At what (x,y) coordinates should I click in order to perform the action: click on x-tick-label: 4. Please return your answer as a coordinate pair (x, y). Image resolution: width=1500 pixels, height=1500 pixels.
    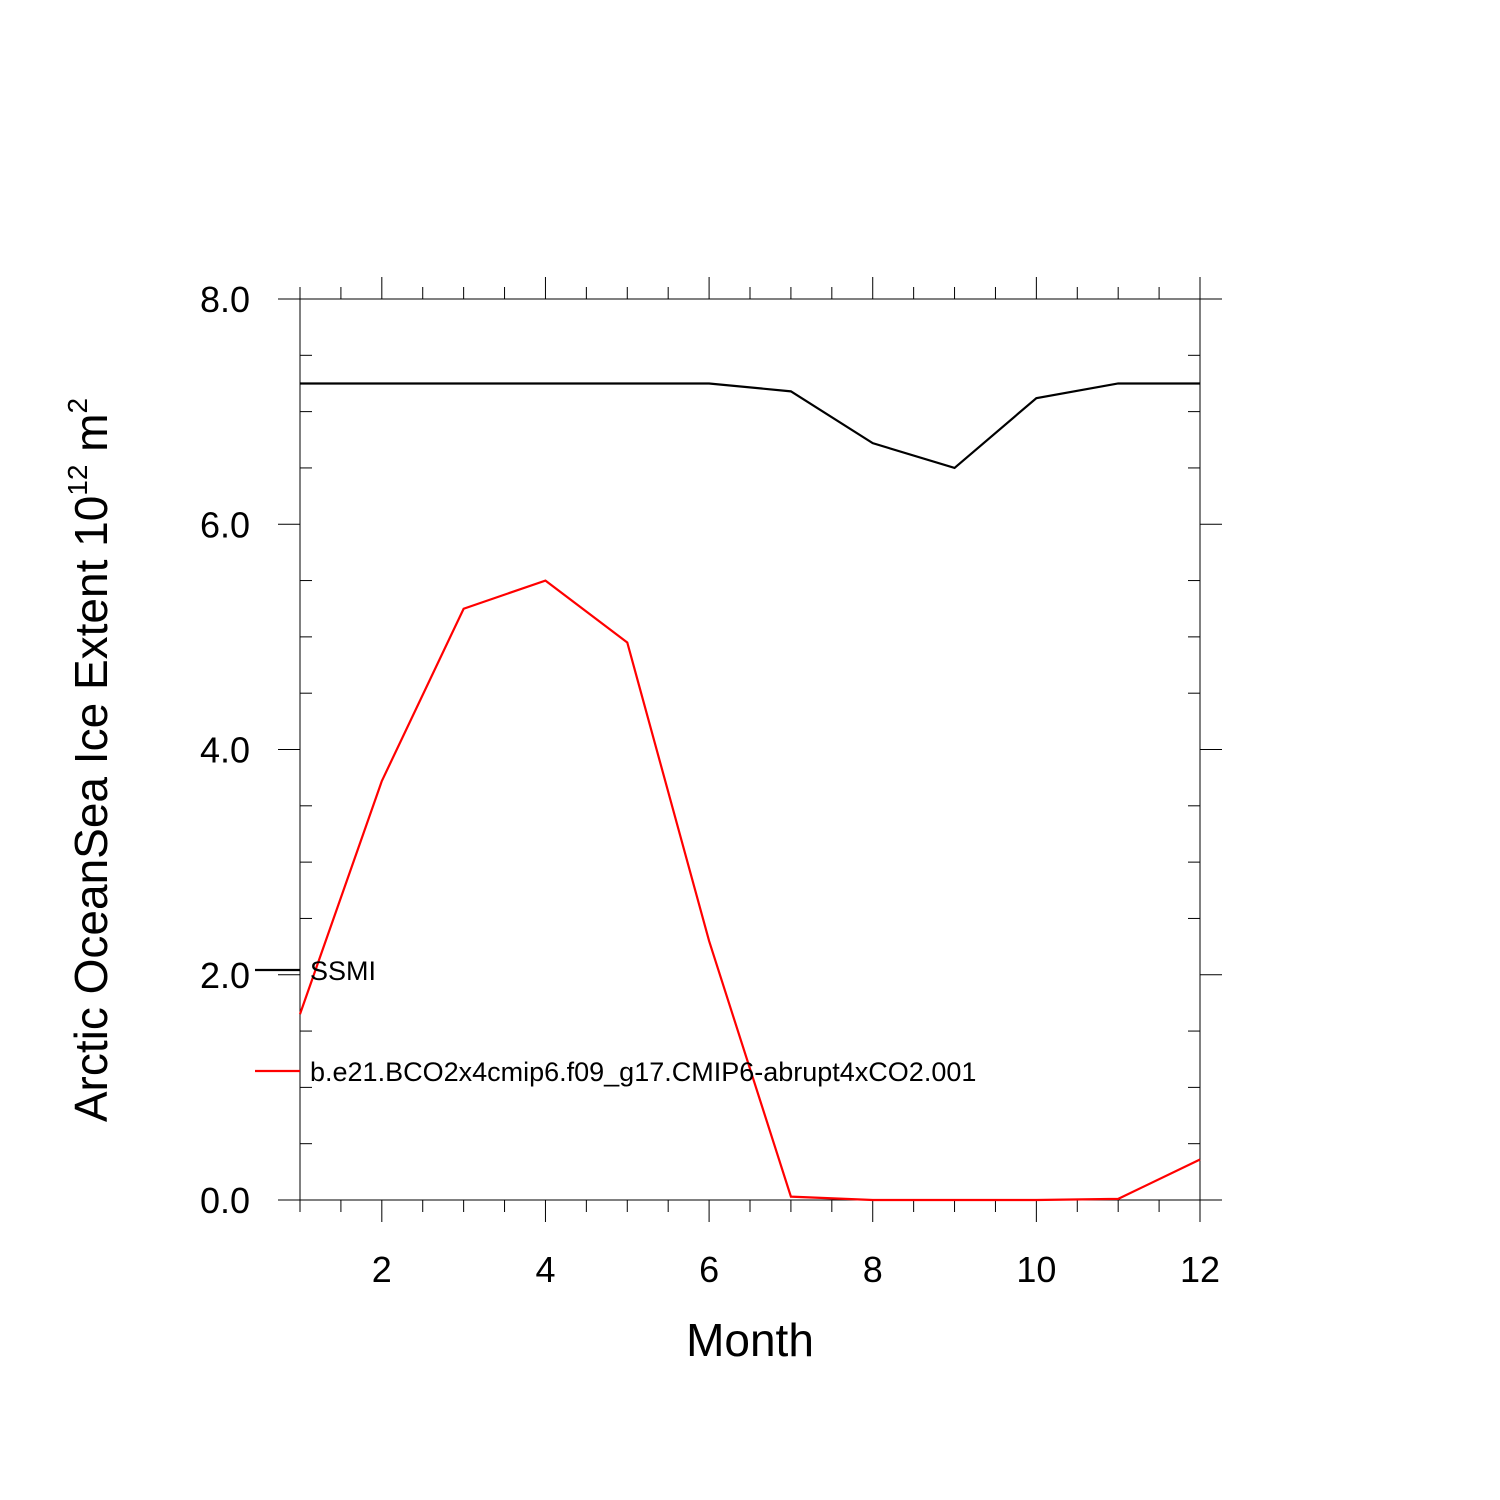
    Looking at the image, I should click on (545, 1269).